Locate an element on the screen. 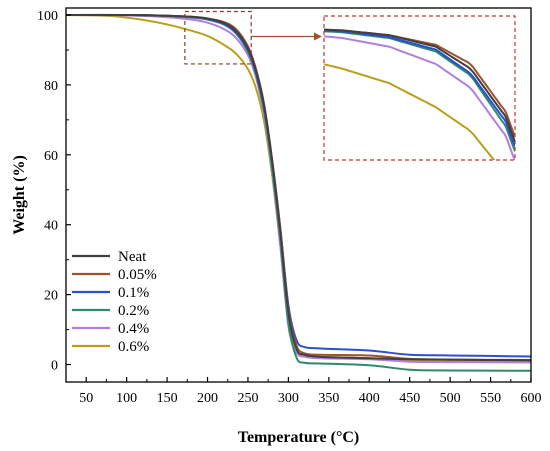  y-tick-label: 0 is located at coordinates (54, 366).